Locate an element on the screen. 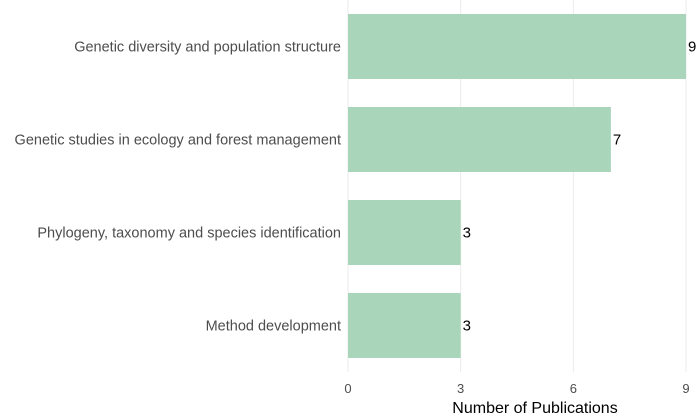  x-tick-label: 0 is located at coordinates (347, 388).